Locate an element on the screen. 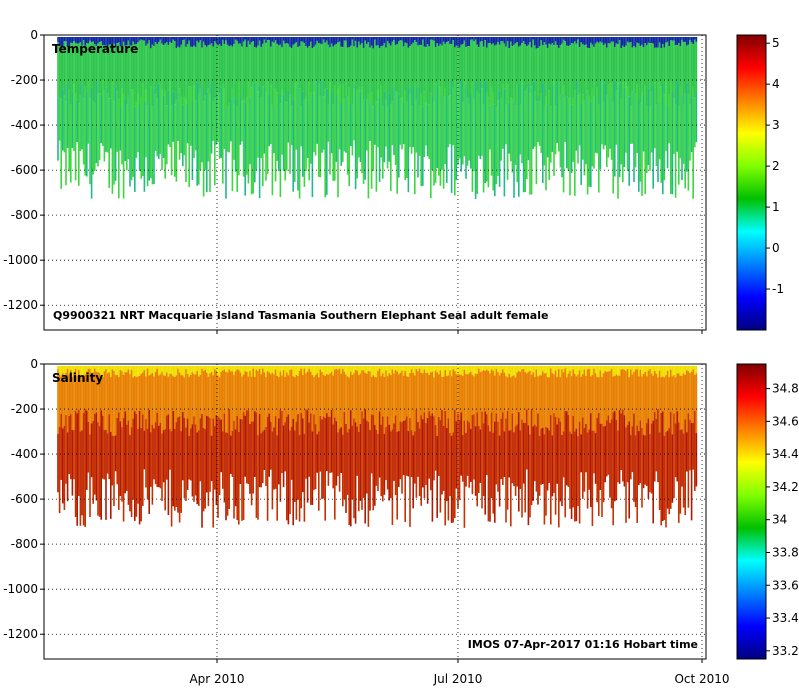 This screenshot has width=799, height=700. temperature-panel-label: Temperature is located at coordinates (95, 49).